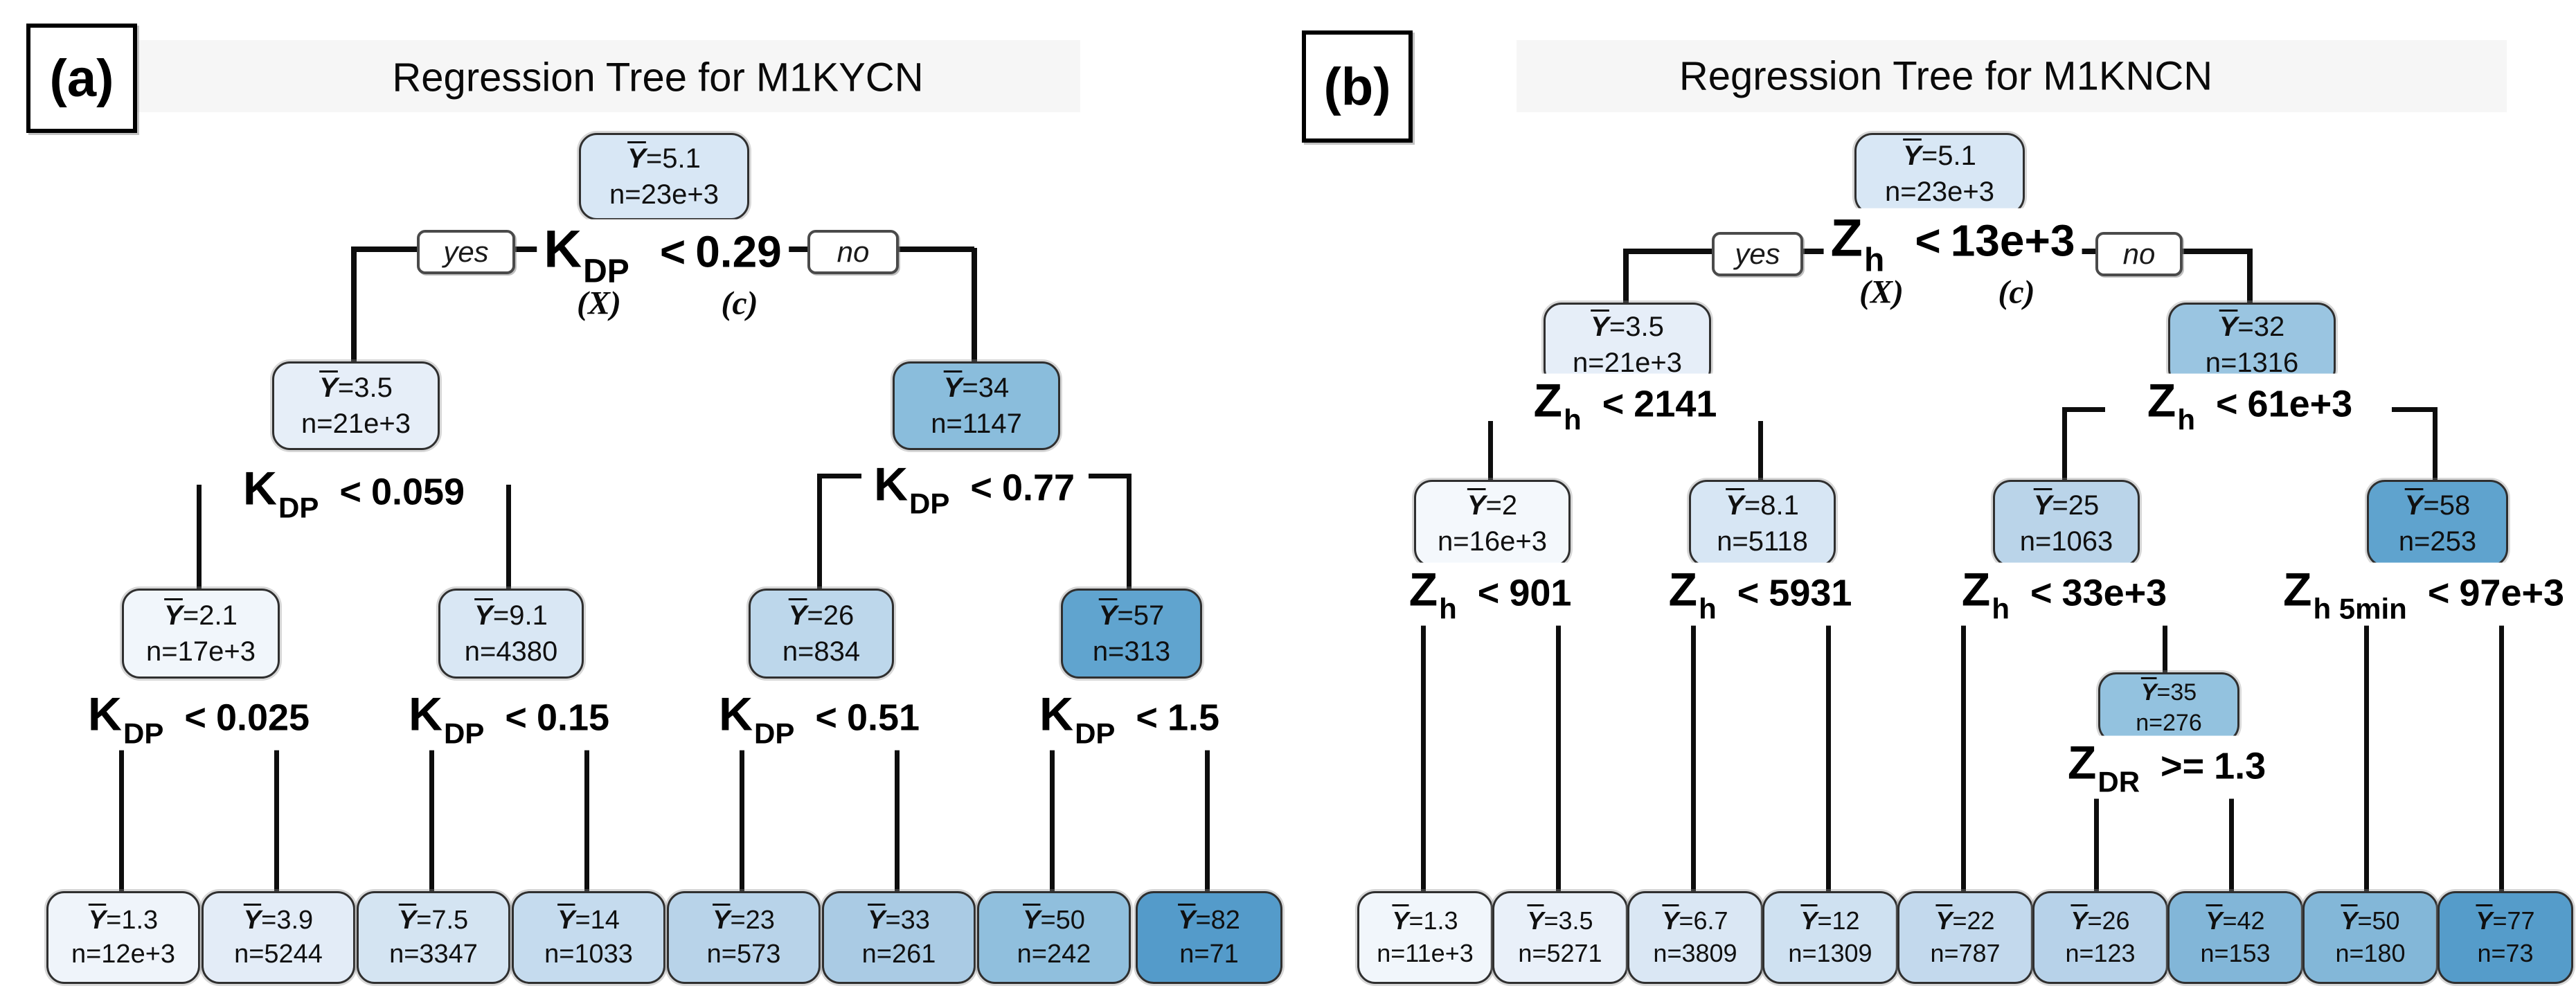  What do you see at coordinates (356, 405) in the screenshot?
I see `tree-node-n35: Y=3.5 n=21e+3` at bounding box center [356, 405].